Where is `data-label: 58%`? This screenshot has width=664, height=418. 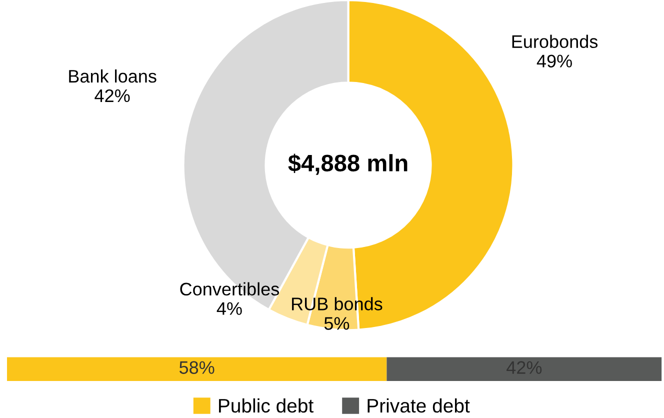 data-label: 58% is located at coordinates (196, 367).